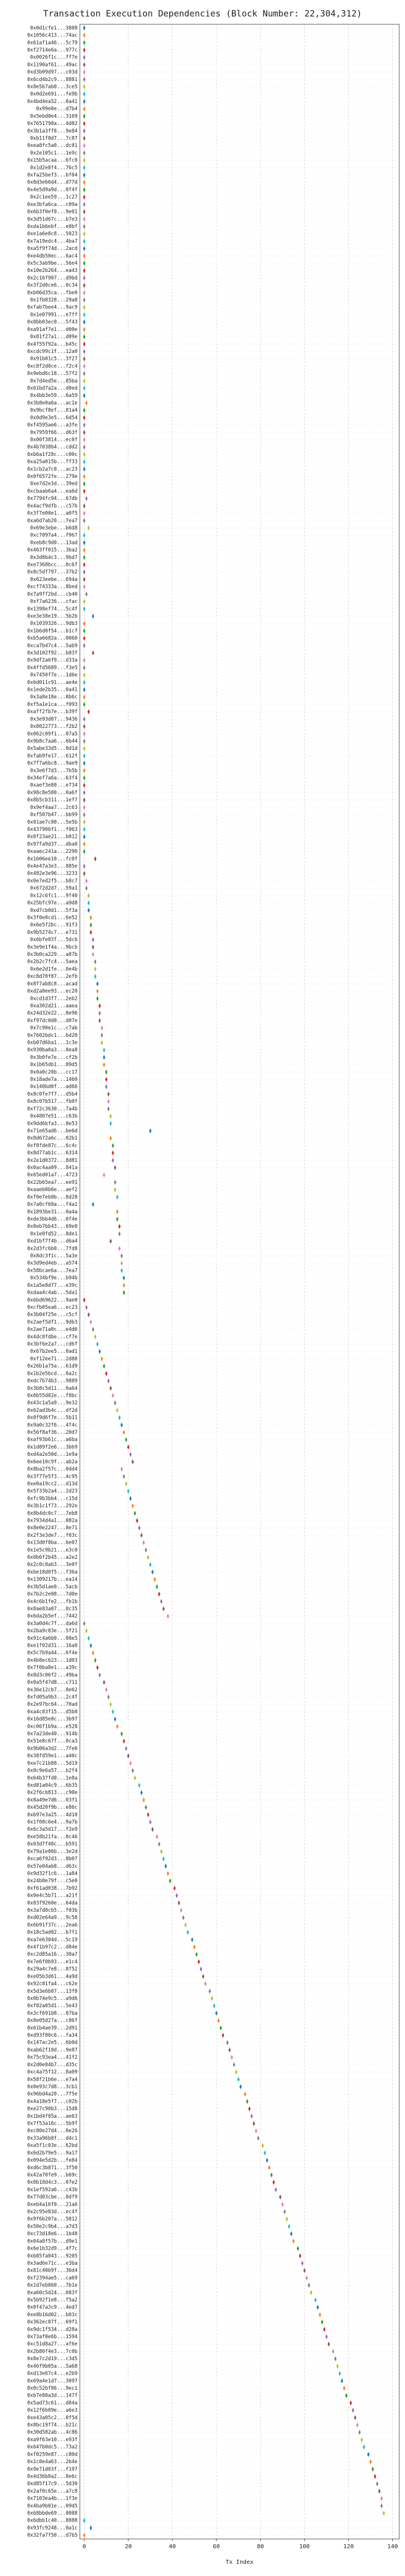 The image size is (405, 2576). Describe the element at coordinates (52, 1617) in the screenshot. I see `tx-hash-label: 0x6da2b5ef...7442` at that location.